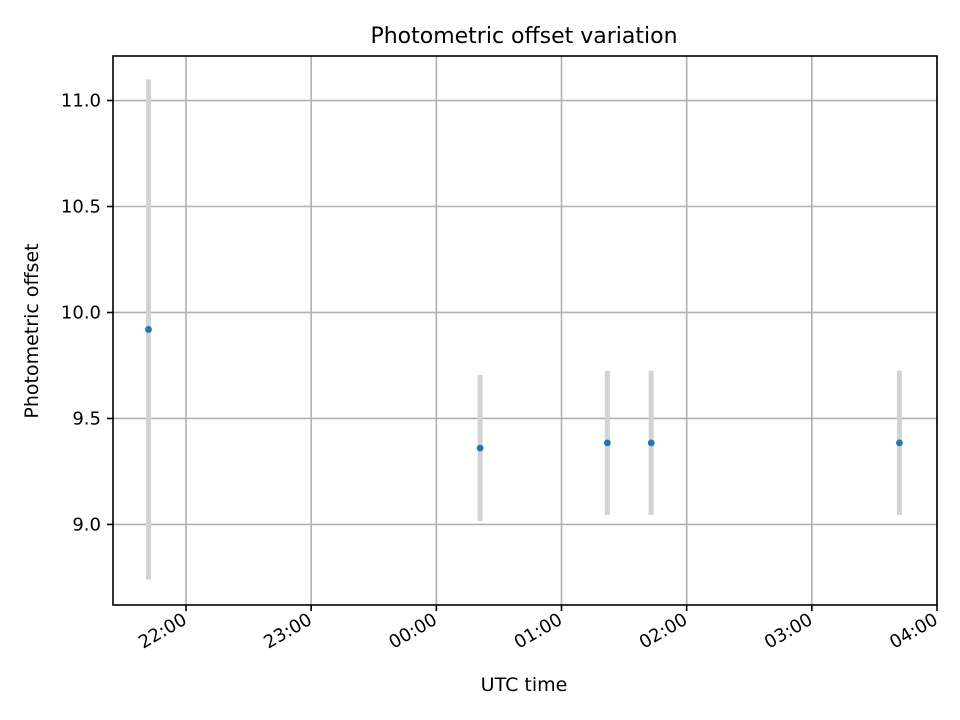 The width and height of the screenshot is (960, 720). Describe the element at coordinates (913, 631) in the screenshot. I see `x-tick-label: 04:00` at that location.